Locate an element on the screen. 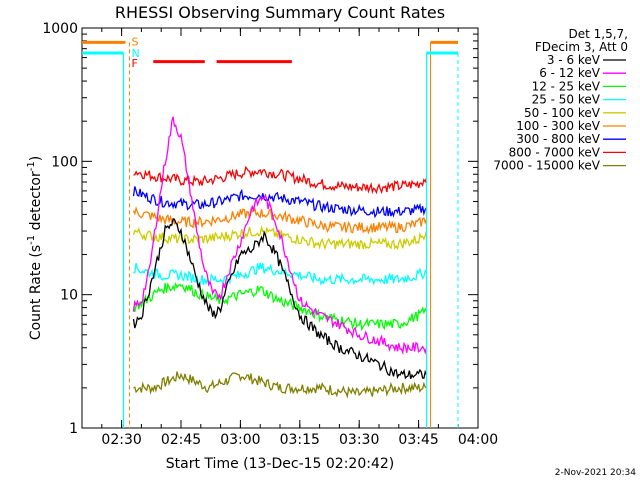 The height and width of the screenshot is (480, 640). chart-title: RHESSI Observing Summary Count Rates is located at coordinates (280, 12).